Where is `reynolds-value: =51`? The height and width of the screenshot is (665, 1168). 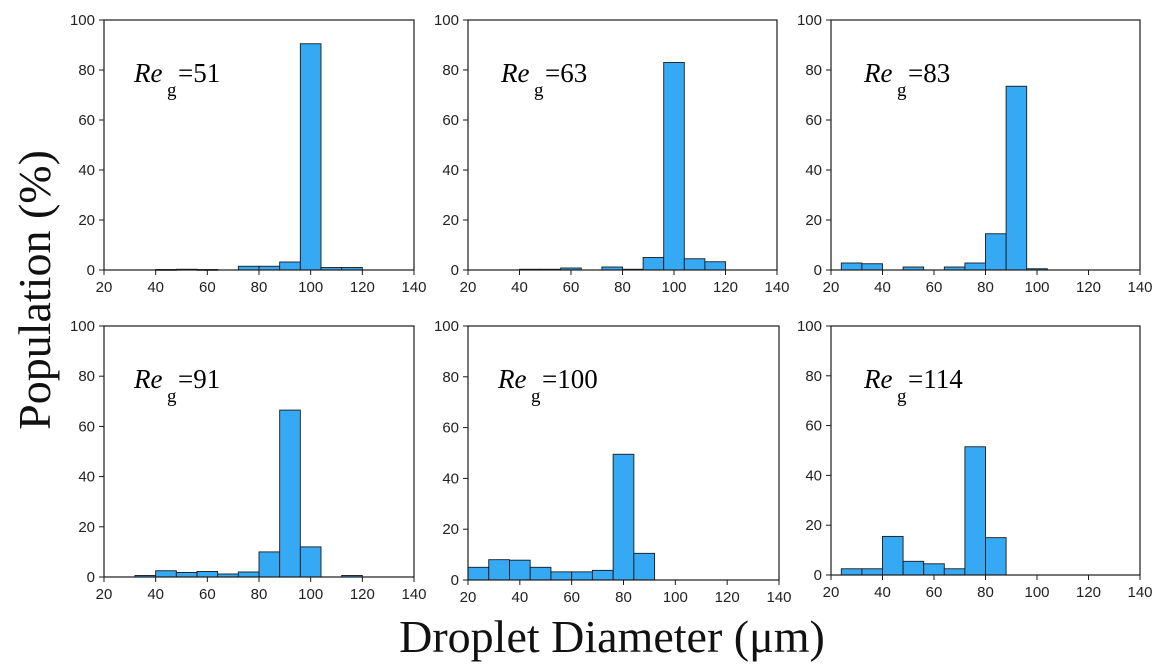
reynolds-value: =51 is located at coordinates (199, 73).